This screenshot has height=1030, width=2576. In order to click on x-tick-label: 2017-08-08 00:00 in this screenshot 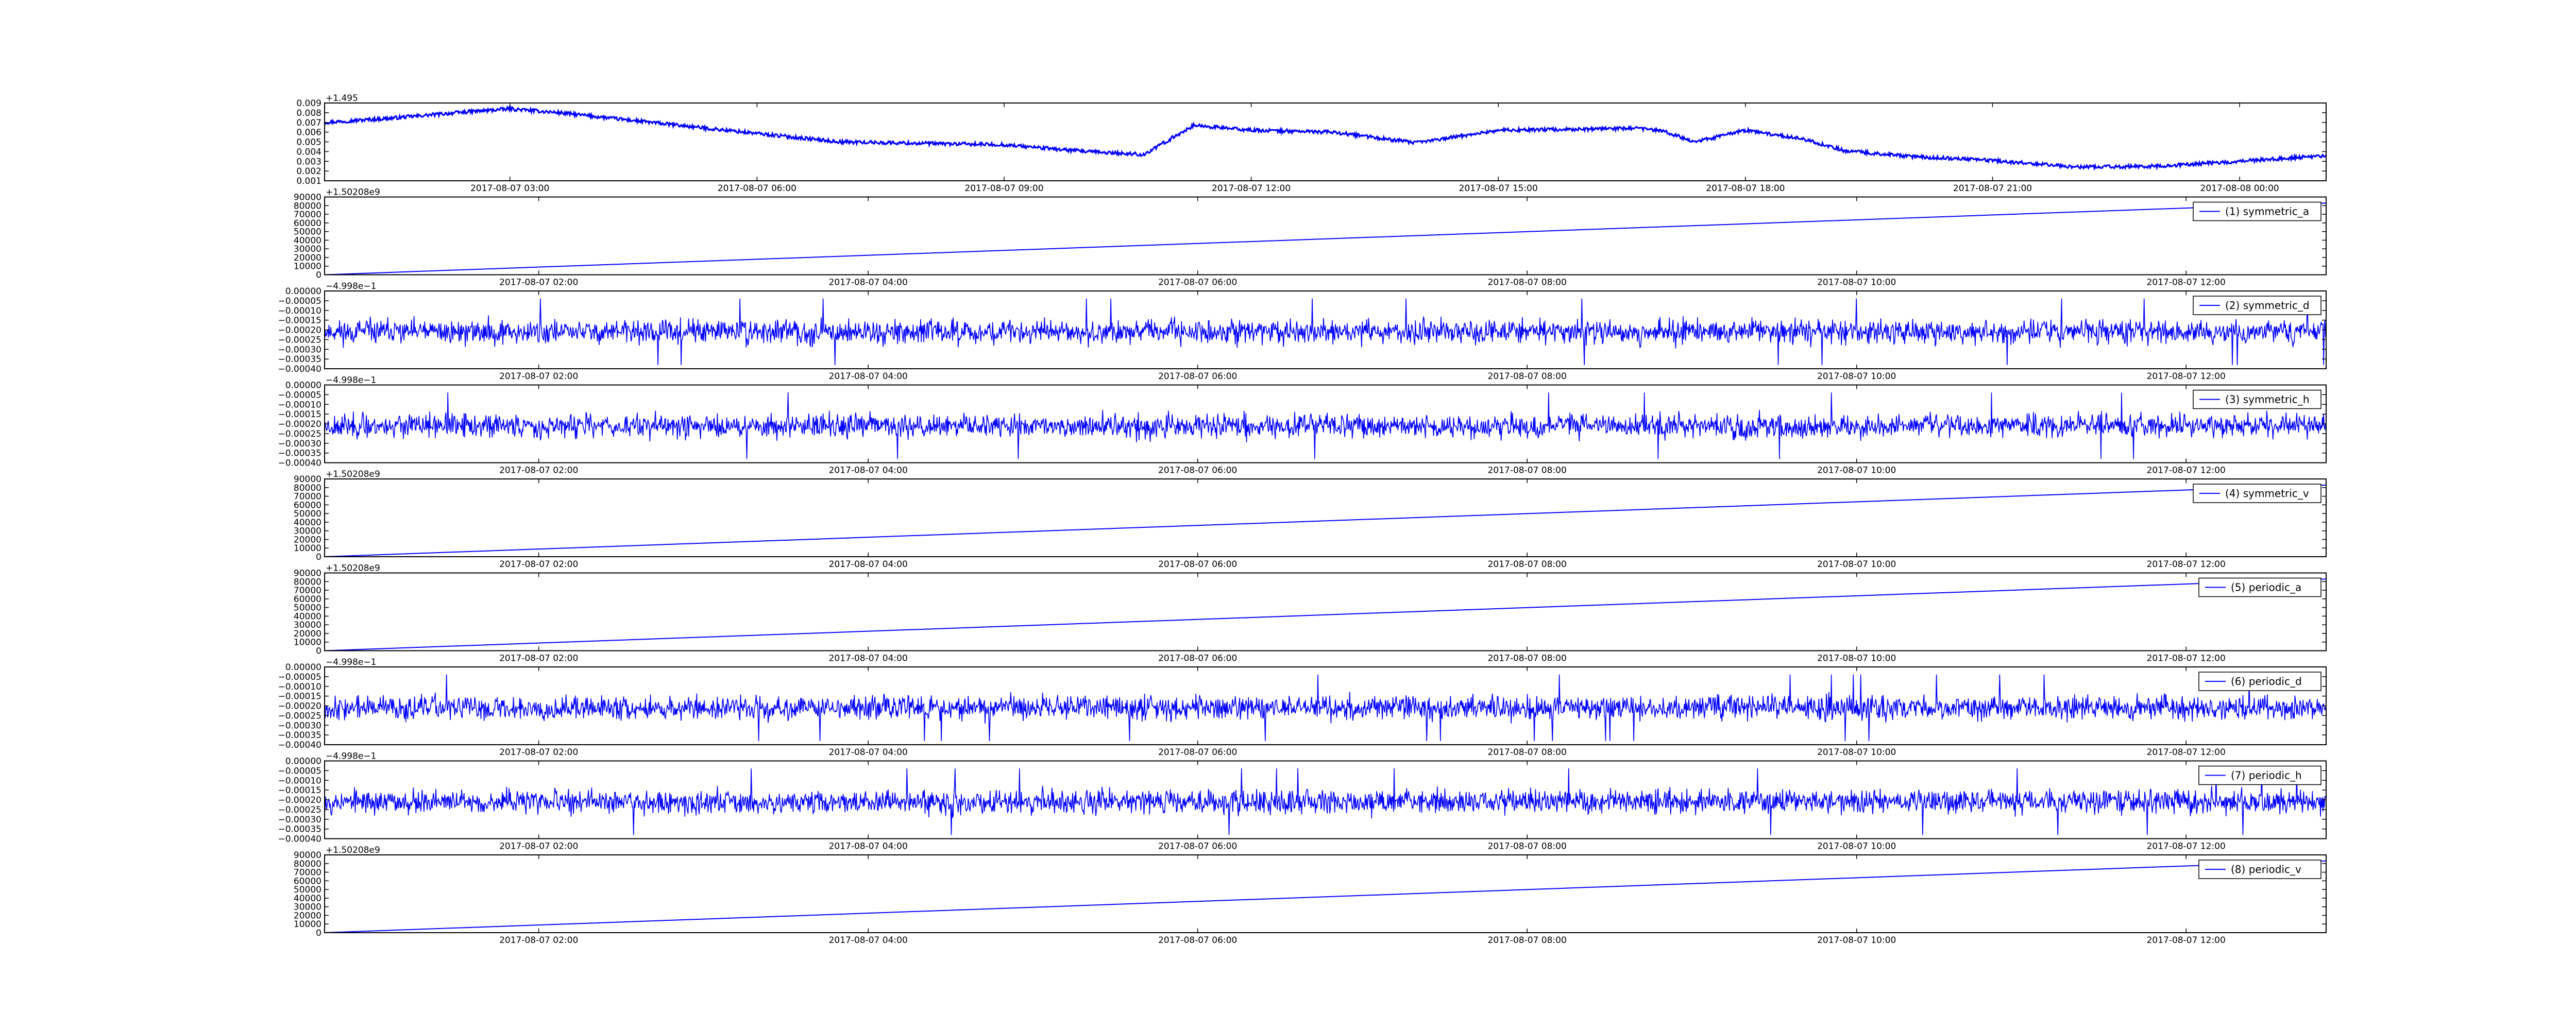, I will do `click(2239, 189)`.